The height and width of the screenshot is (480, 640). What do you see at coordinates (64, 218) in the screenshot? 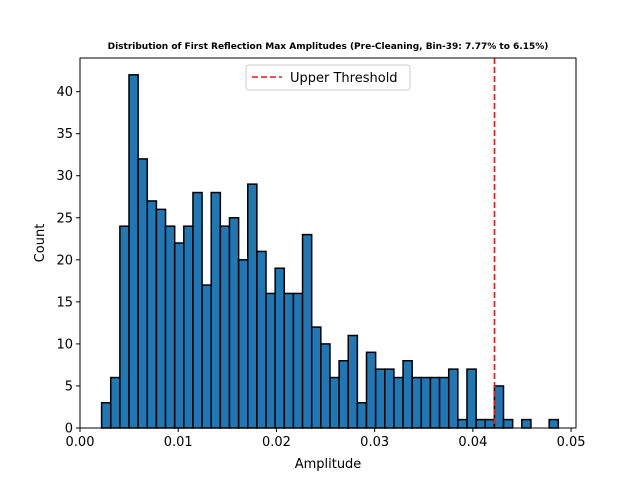
I see `y-tick-label: 25` at bounding box center [64, 218].